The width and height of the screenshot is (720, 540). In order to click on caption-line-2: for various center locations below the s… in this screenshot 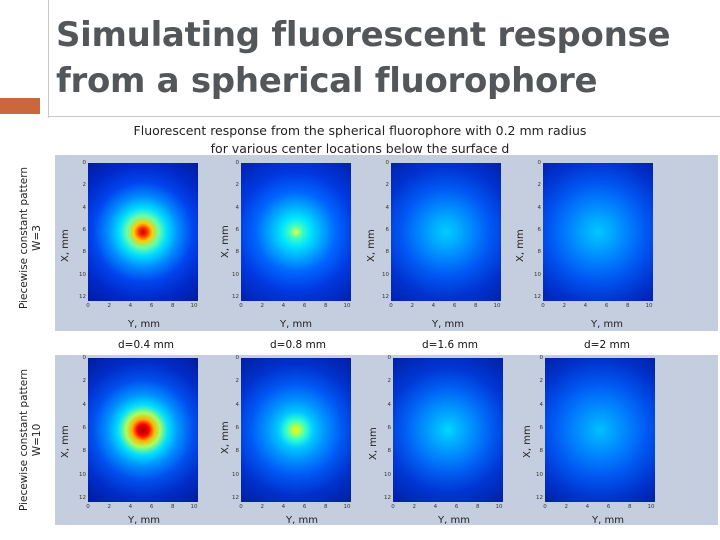, I will do `click(360, 148)`.